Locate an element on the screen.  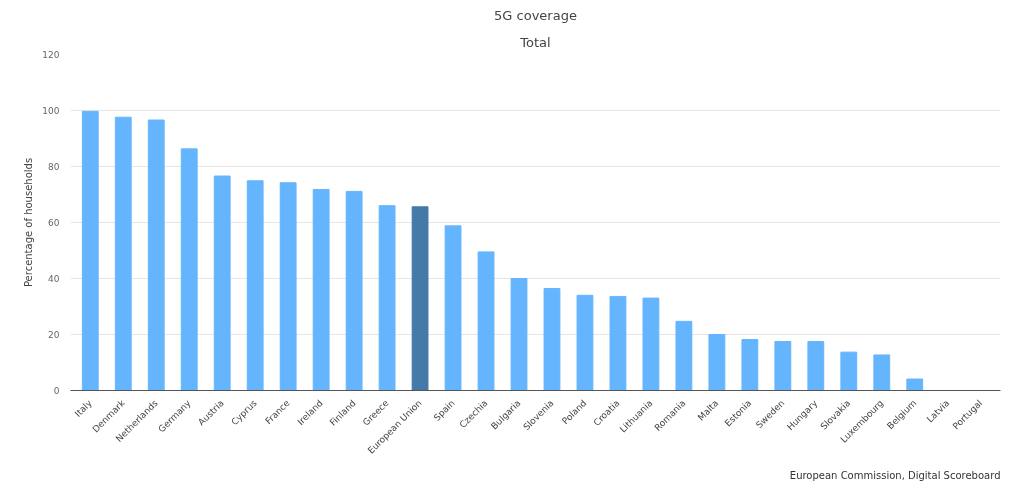
y-tick-label: 40 is located at coordinates (54, 279).